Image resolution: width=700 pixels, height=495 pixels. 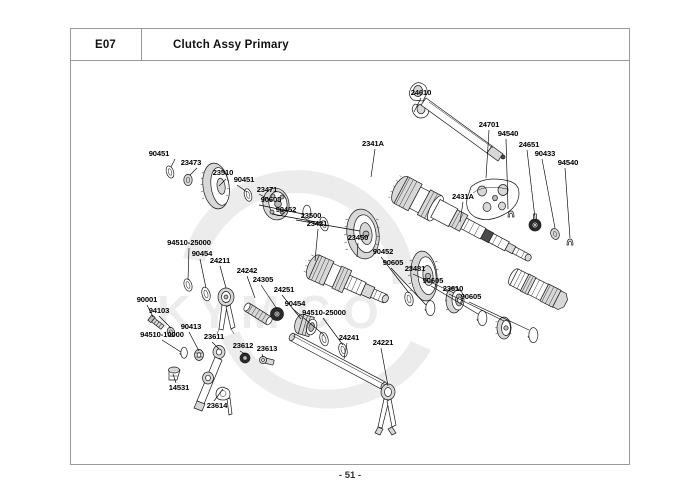 What do you see at coordinates (263, 279) in the screenshot?
I see `label-24305: 24305` at bounding box center [263, 279].